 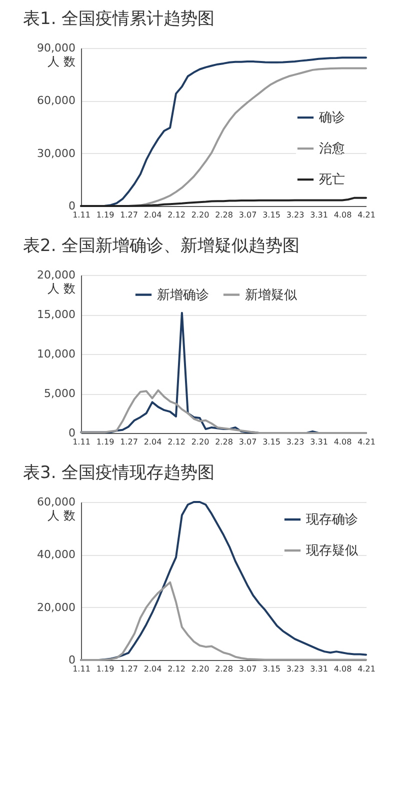 What do you see at coordinates (183, 295) in the screenshot?
I see `legend-label: 新增确诊` at bounding box center [183, 295].